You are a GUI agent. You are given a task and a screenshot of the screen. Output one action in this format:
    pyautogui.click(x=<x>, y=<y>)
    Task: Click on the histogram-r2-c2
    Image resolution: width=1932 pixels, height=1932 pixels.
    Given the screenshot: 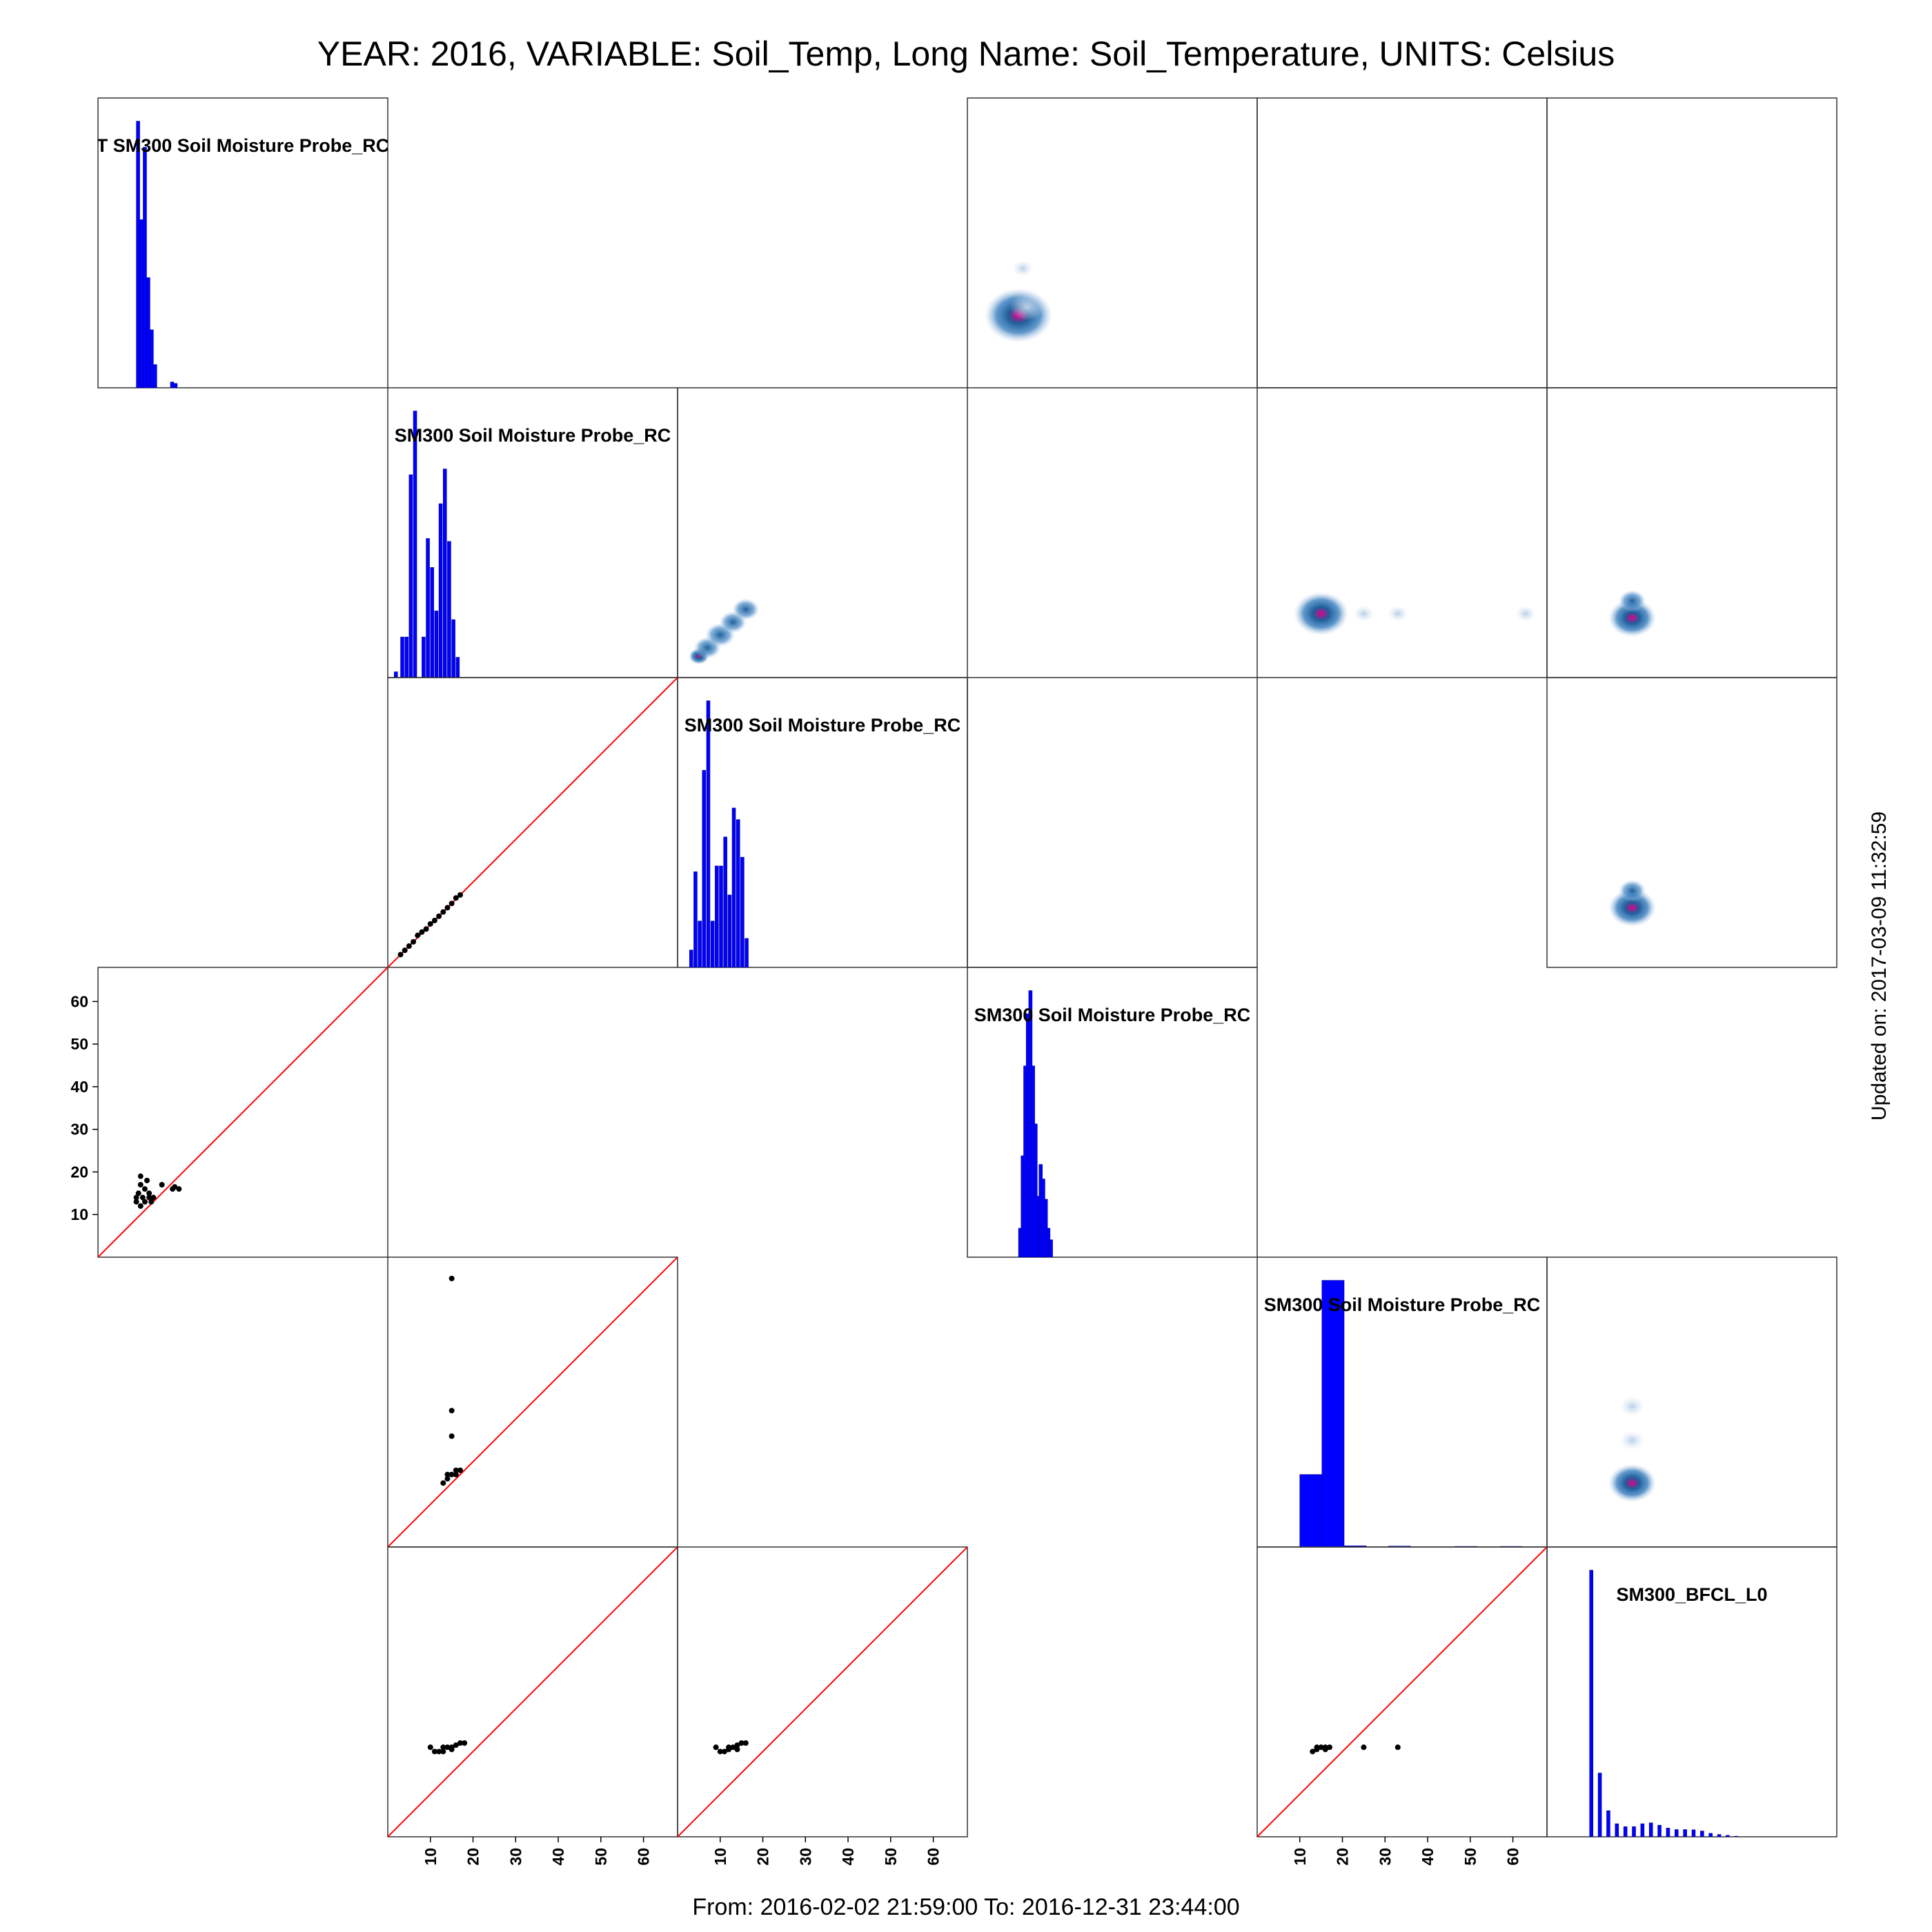 What is the action you would take?
    pyautogui.click(x=719, y=833)
    